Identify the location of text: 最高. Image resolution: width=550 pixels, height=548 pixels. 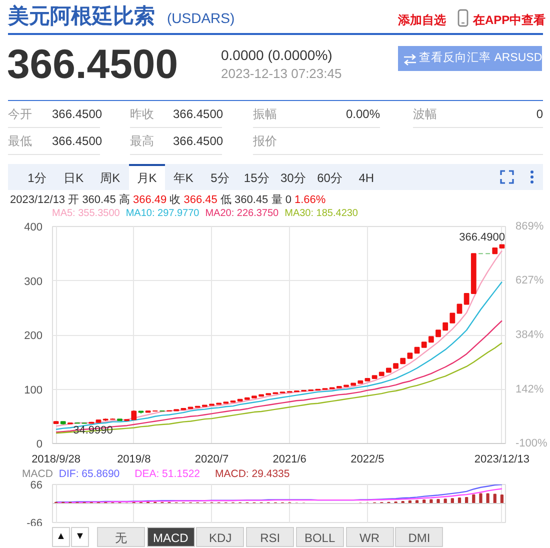
(142, 141).